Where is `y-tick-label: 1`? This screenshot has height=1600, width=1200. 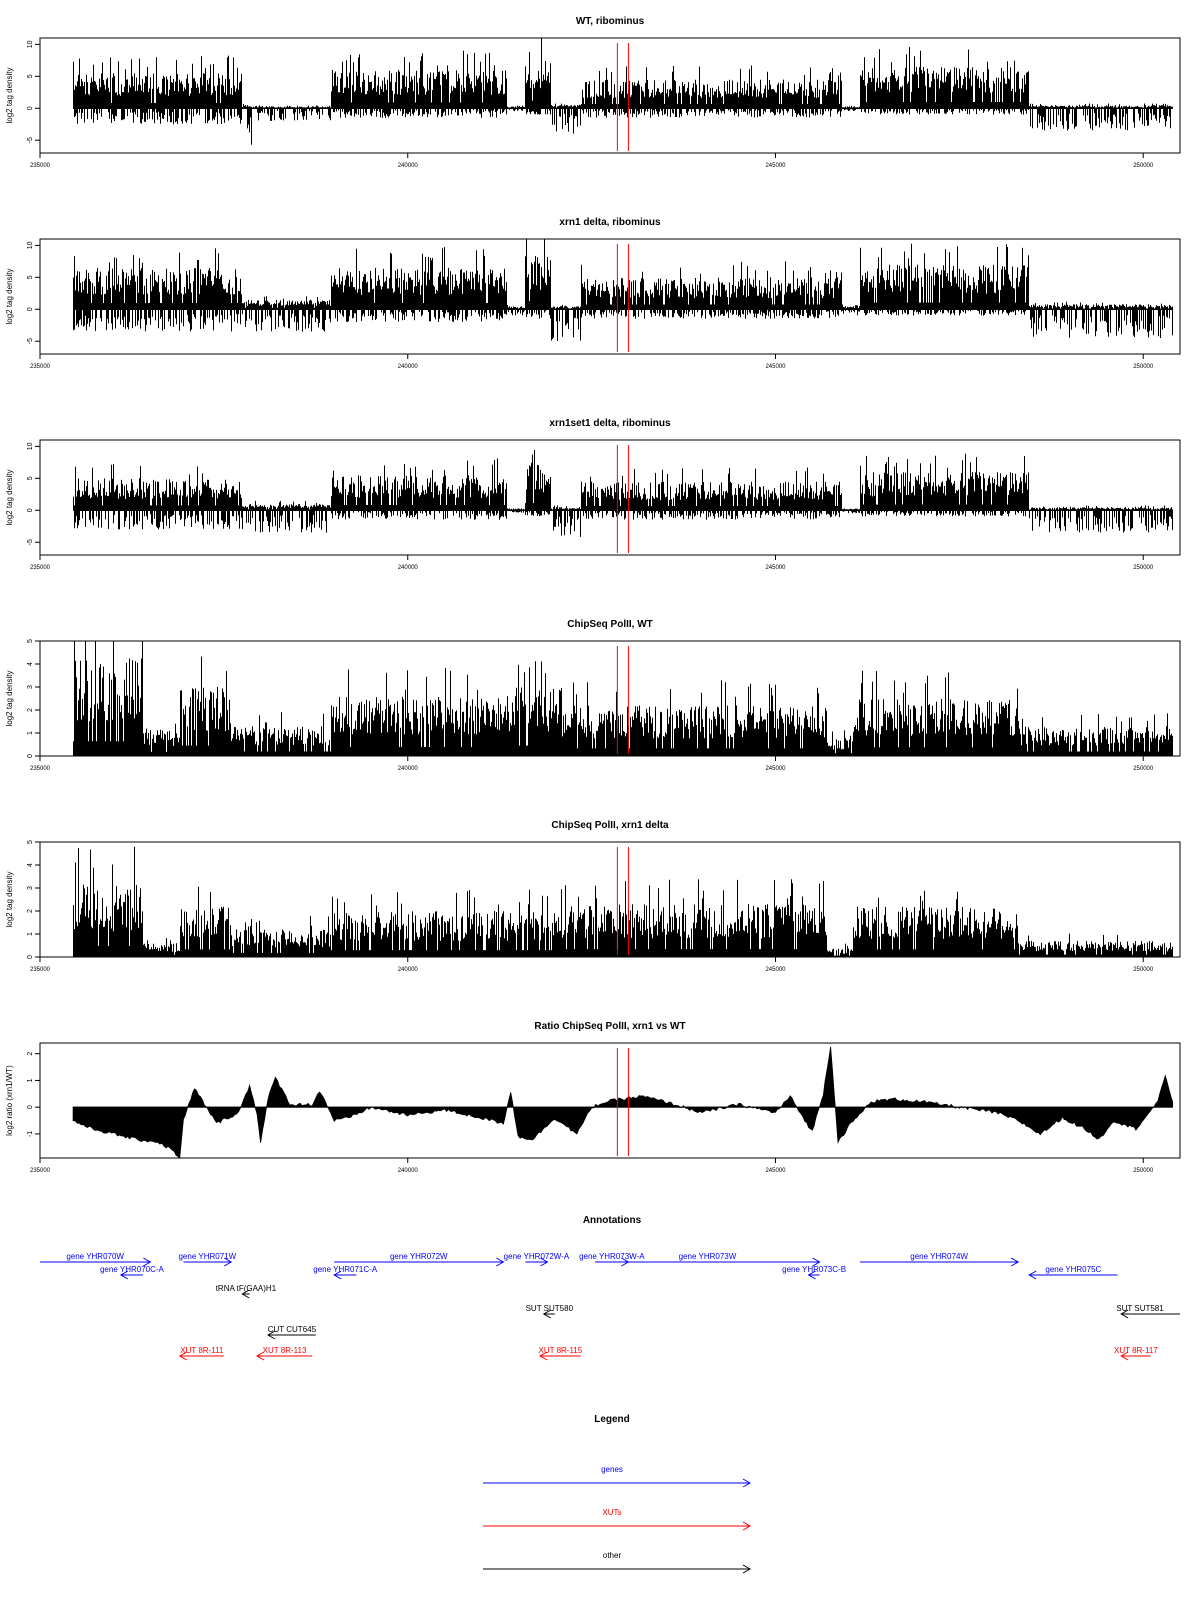 y-tick-label: 1 is located at coordinates (30, 733).